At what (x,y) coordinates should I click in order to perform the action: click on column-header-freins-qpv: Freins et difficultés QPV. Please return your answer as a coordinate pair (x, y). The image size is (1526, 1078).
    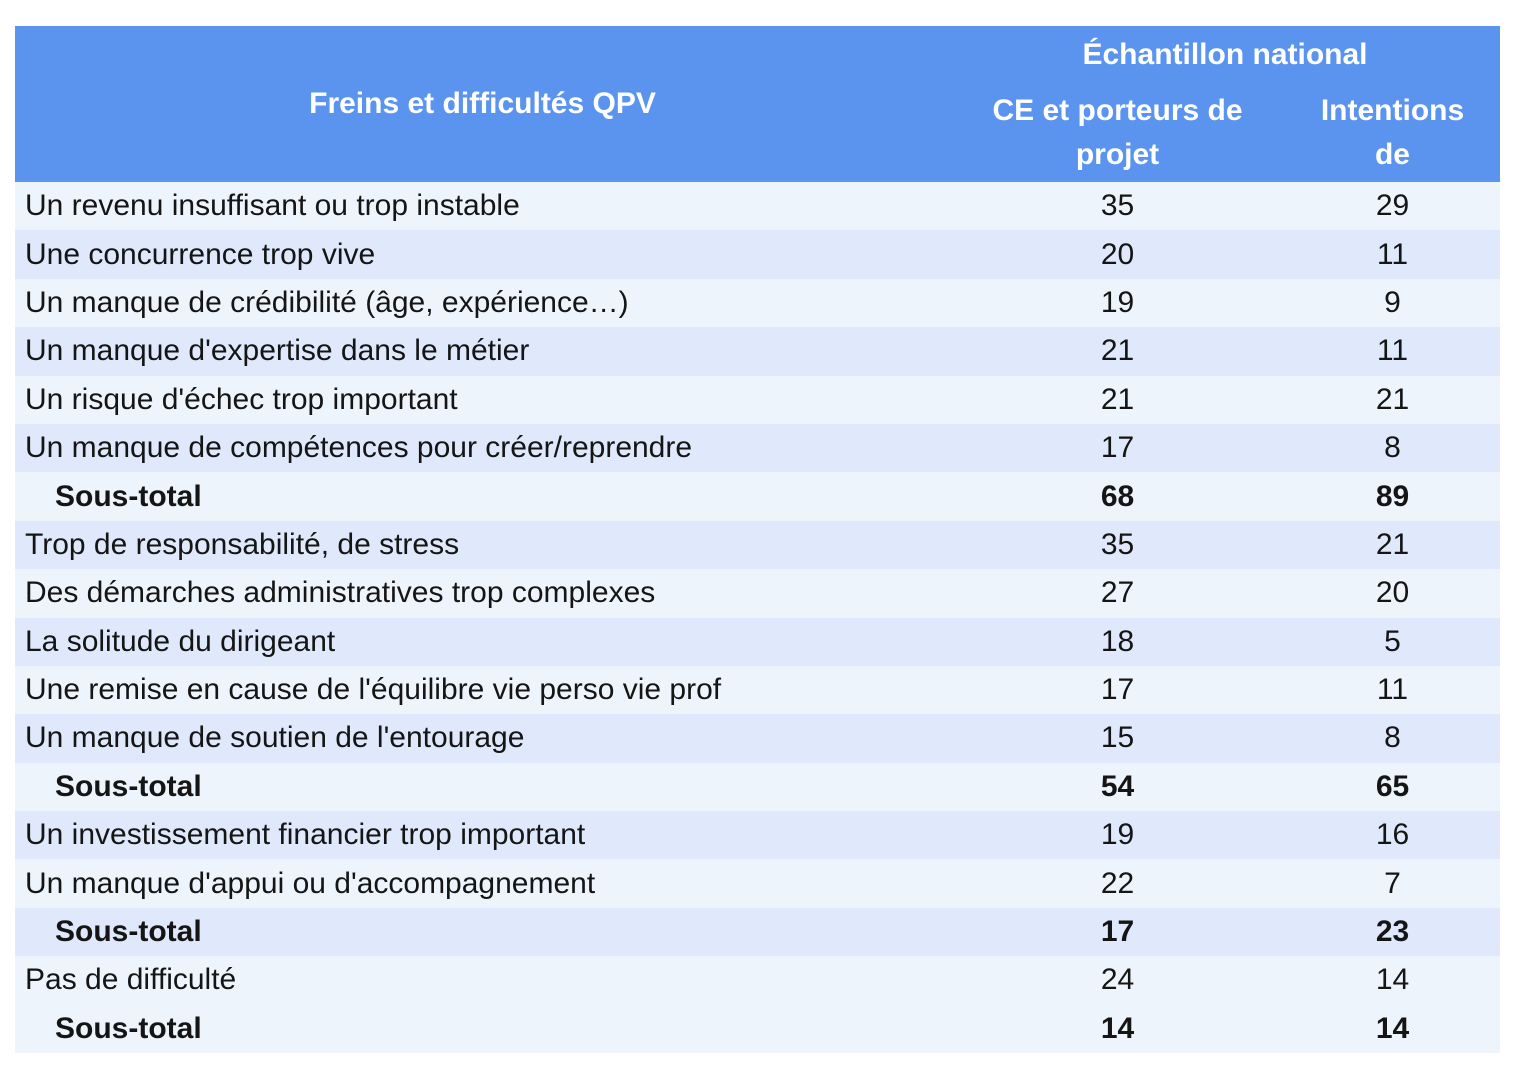
    Looking at the image, I should click on (482, 103).